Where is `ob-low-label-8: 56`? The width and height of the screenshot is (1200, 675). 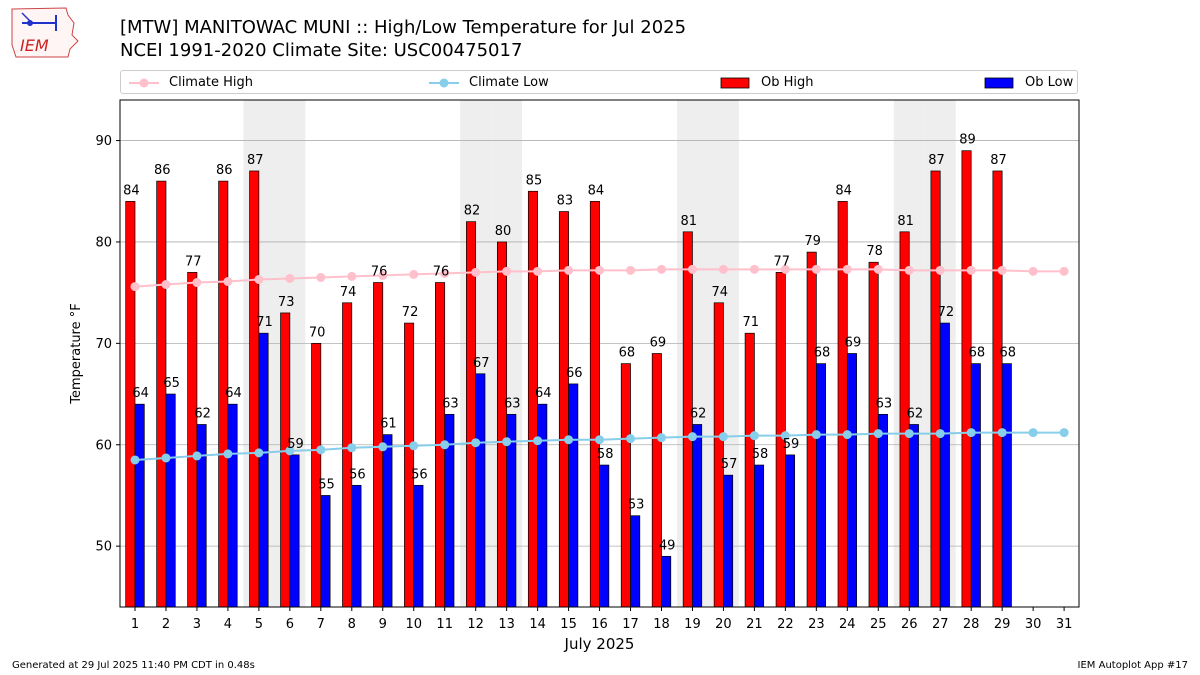
ob-low-label-8: 56 is located at coordinates (357, 474).